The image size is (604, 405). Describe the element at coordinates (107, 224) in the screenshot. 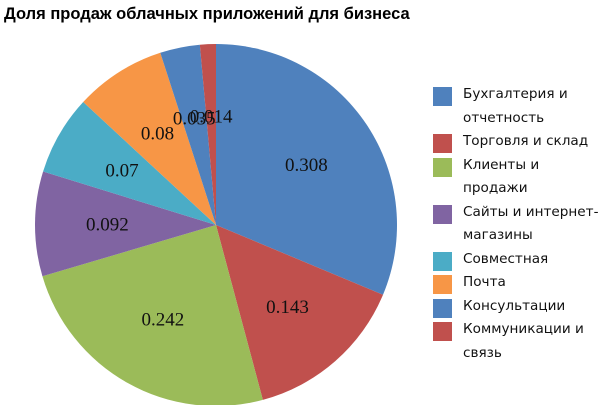

I see `data-label: 0.092` at that location.